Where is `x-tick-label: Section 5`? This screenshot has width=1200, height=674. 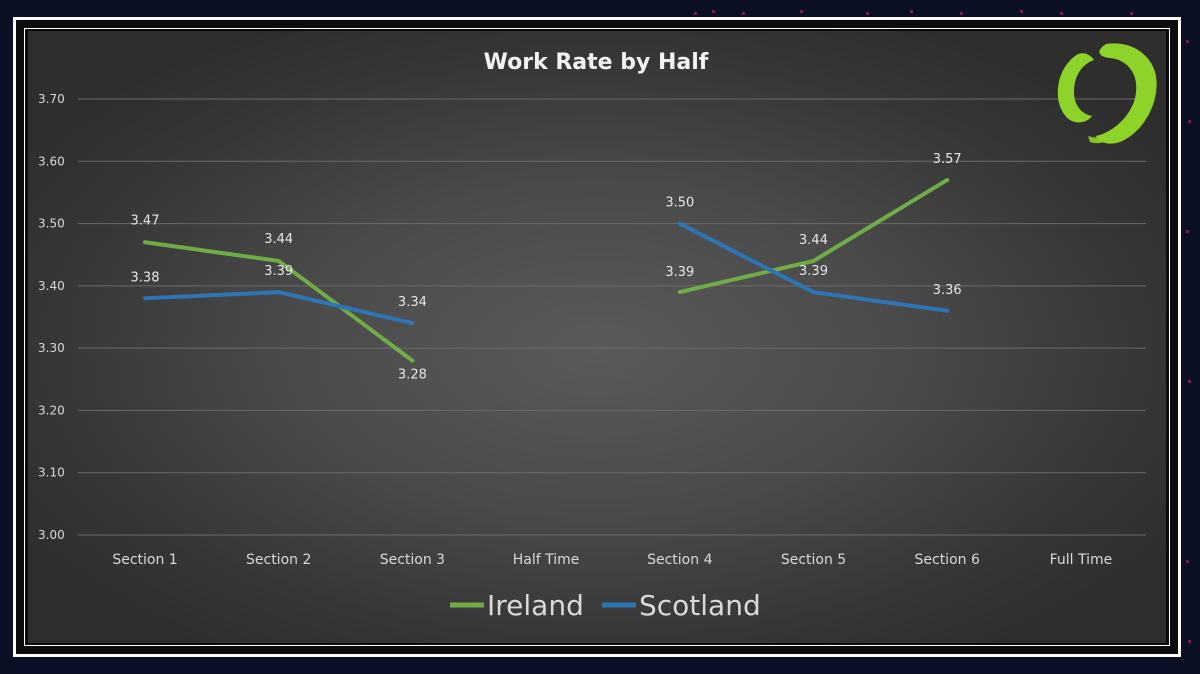 x-tick-label: Section 5 is located at coordinates (813, 560).